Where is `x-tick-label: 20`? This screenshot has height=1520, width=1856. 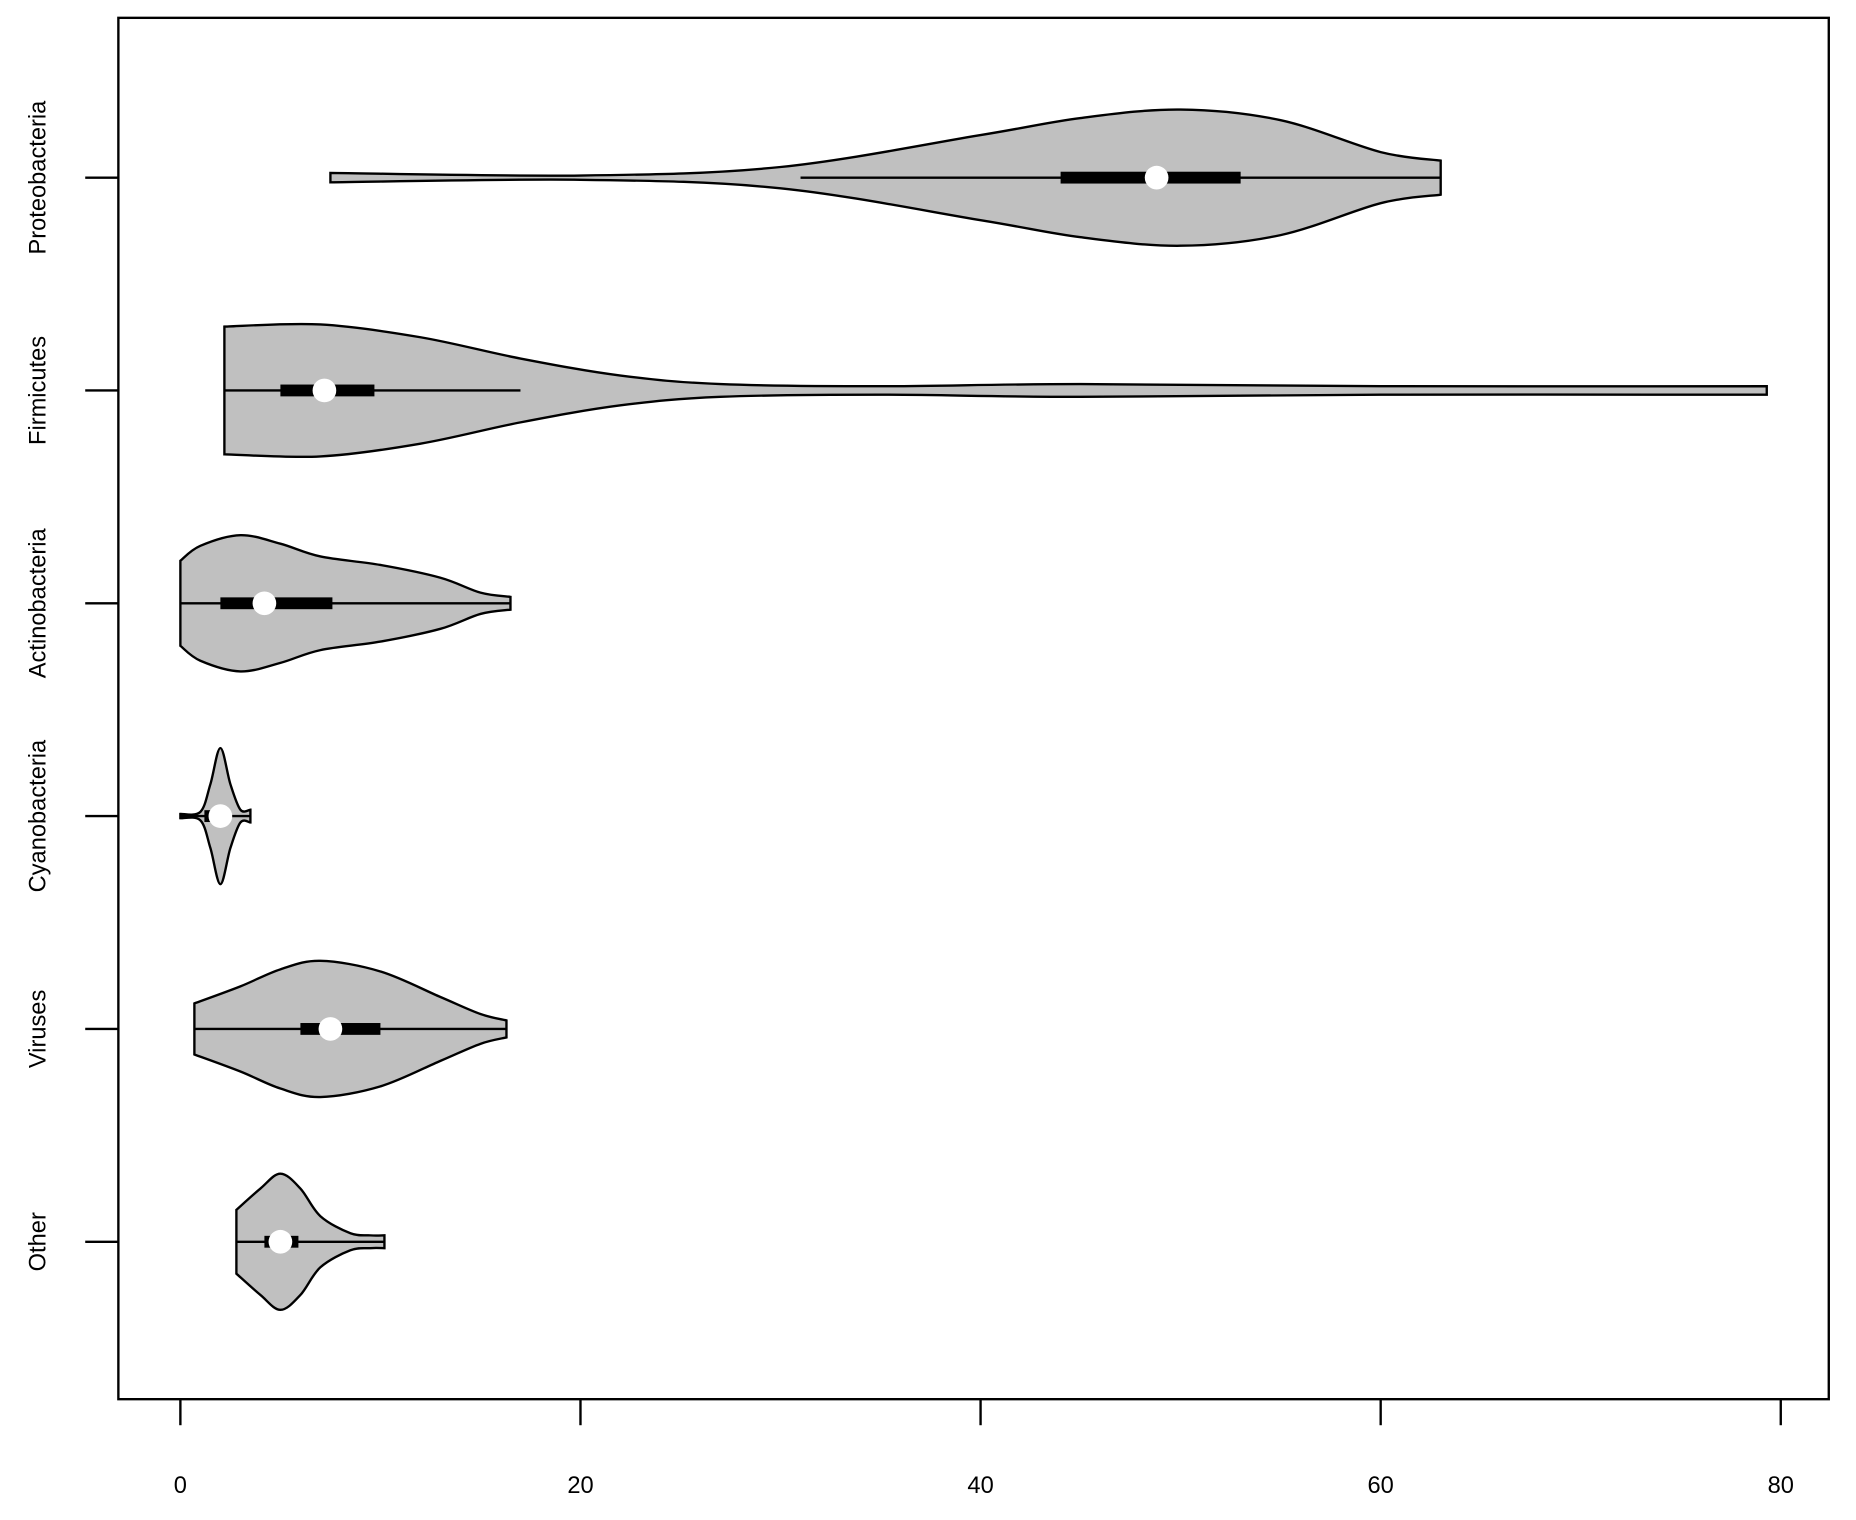
x-tick-label: 20 is located at coordinates (580, 1486).